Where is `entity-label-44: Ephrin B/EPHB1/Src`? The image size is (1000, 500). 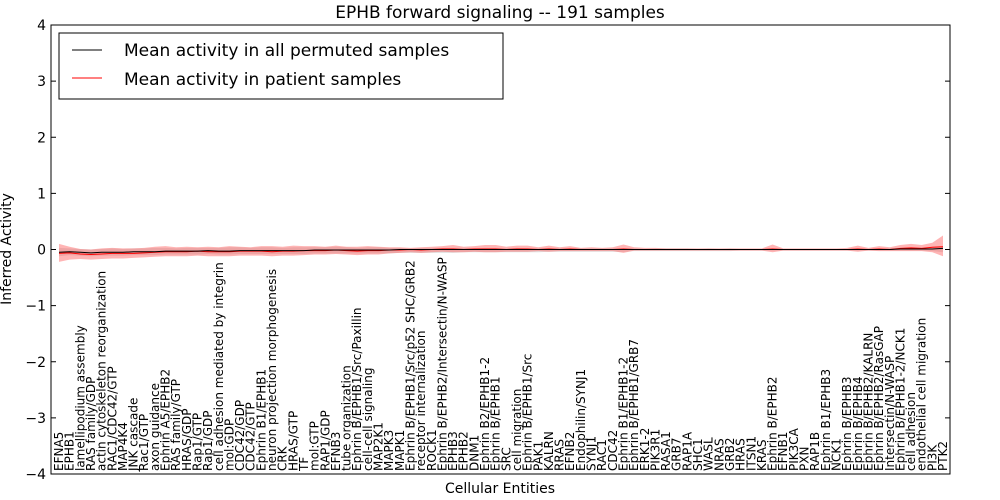
entity-label-44: Ephrin B/EPHB1/Src is located at coordinates (528, 412).